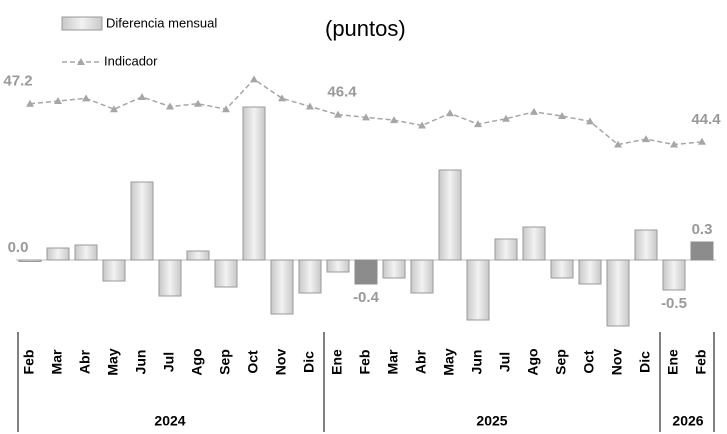  I want to click on line-value-label: 46.4, so click(342, 92).